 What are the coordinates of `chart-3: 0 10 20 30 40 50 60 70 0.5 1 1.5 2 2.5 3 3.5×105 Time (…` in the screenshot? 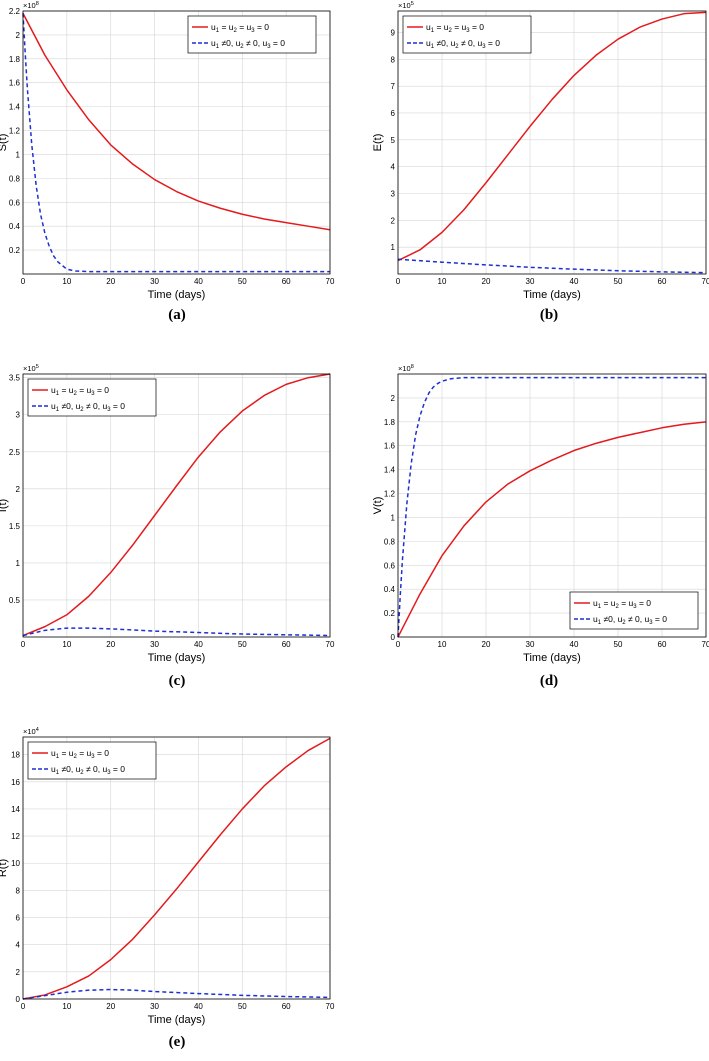 It's located at (167, 514).